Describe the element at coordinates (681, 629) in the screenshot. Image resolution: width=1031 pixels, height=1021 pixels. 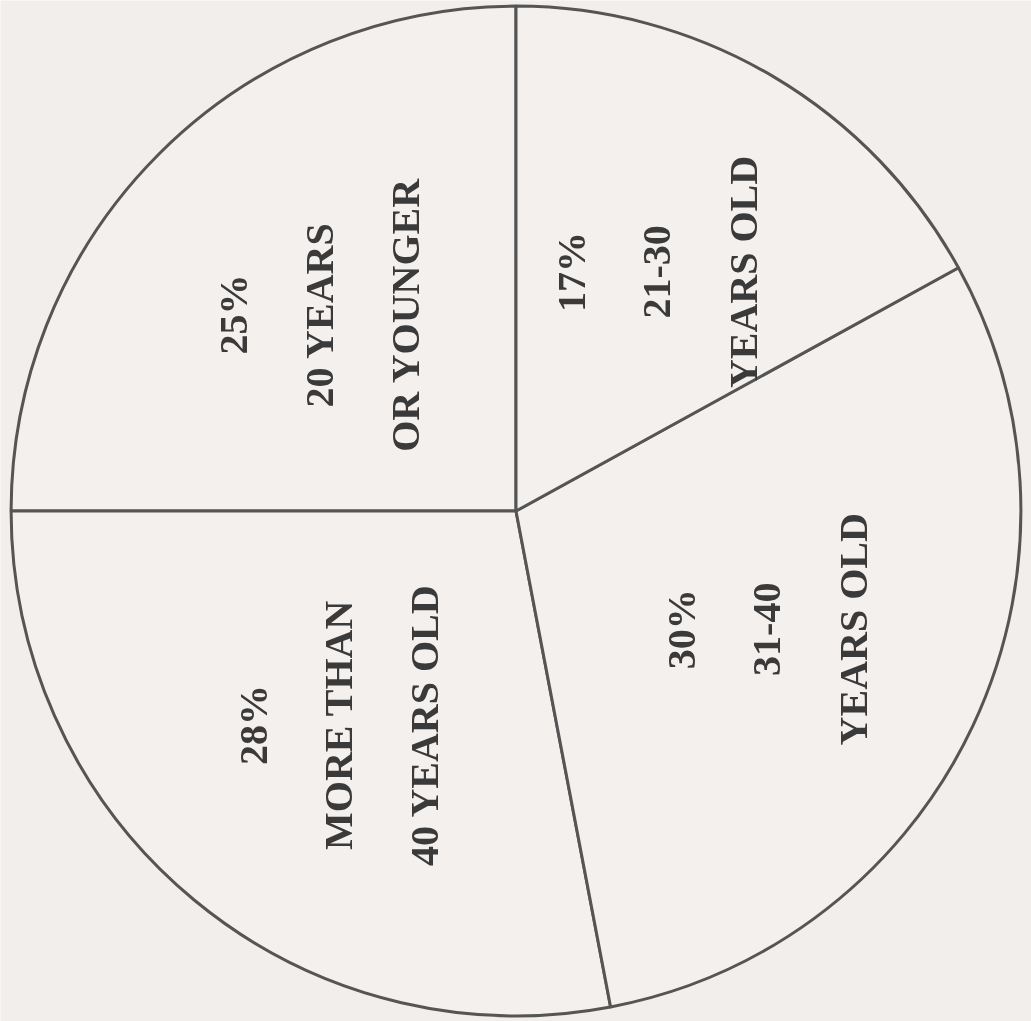
I see `data-label: 30%` at that location.